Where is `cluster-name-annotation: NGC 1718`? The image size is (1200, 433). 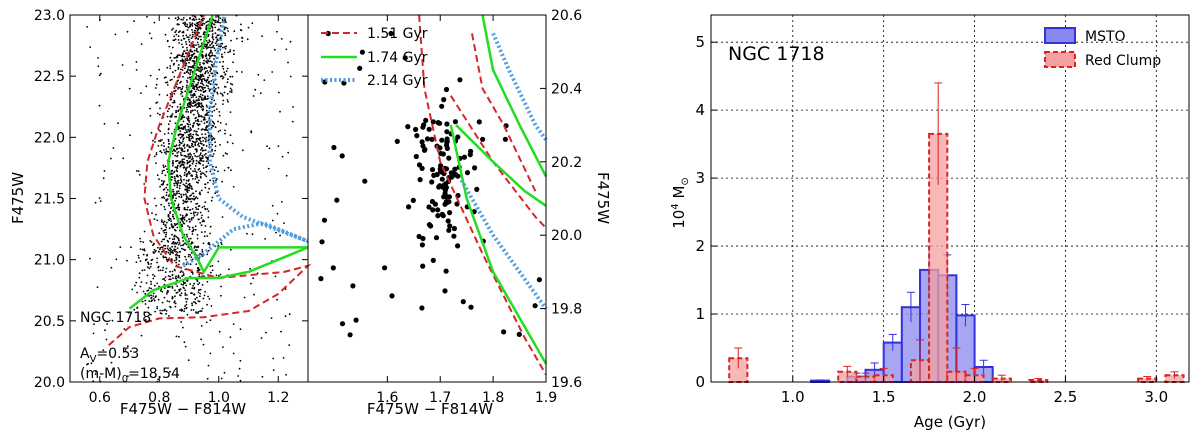 cluster-name-annotation: NGC 1718 is located at coordinates (115, 318).